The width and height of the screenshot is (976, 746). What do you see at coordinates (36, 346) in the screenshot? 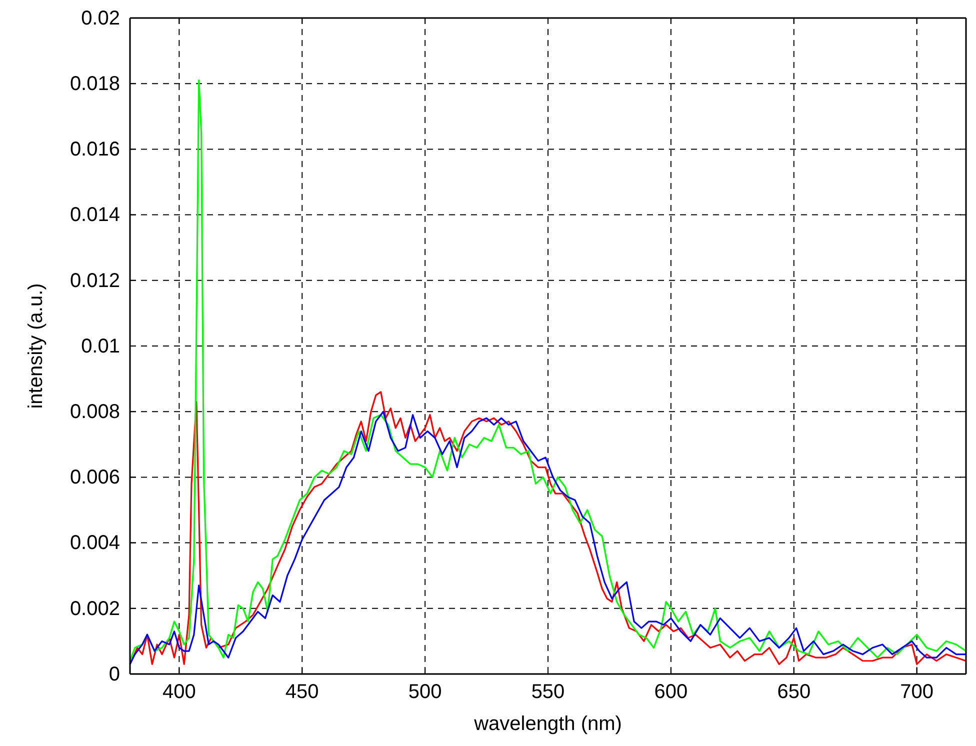
I see `y-axis-title: intensity (a.u.)` at bounding box center [36, 346].